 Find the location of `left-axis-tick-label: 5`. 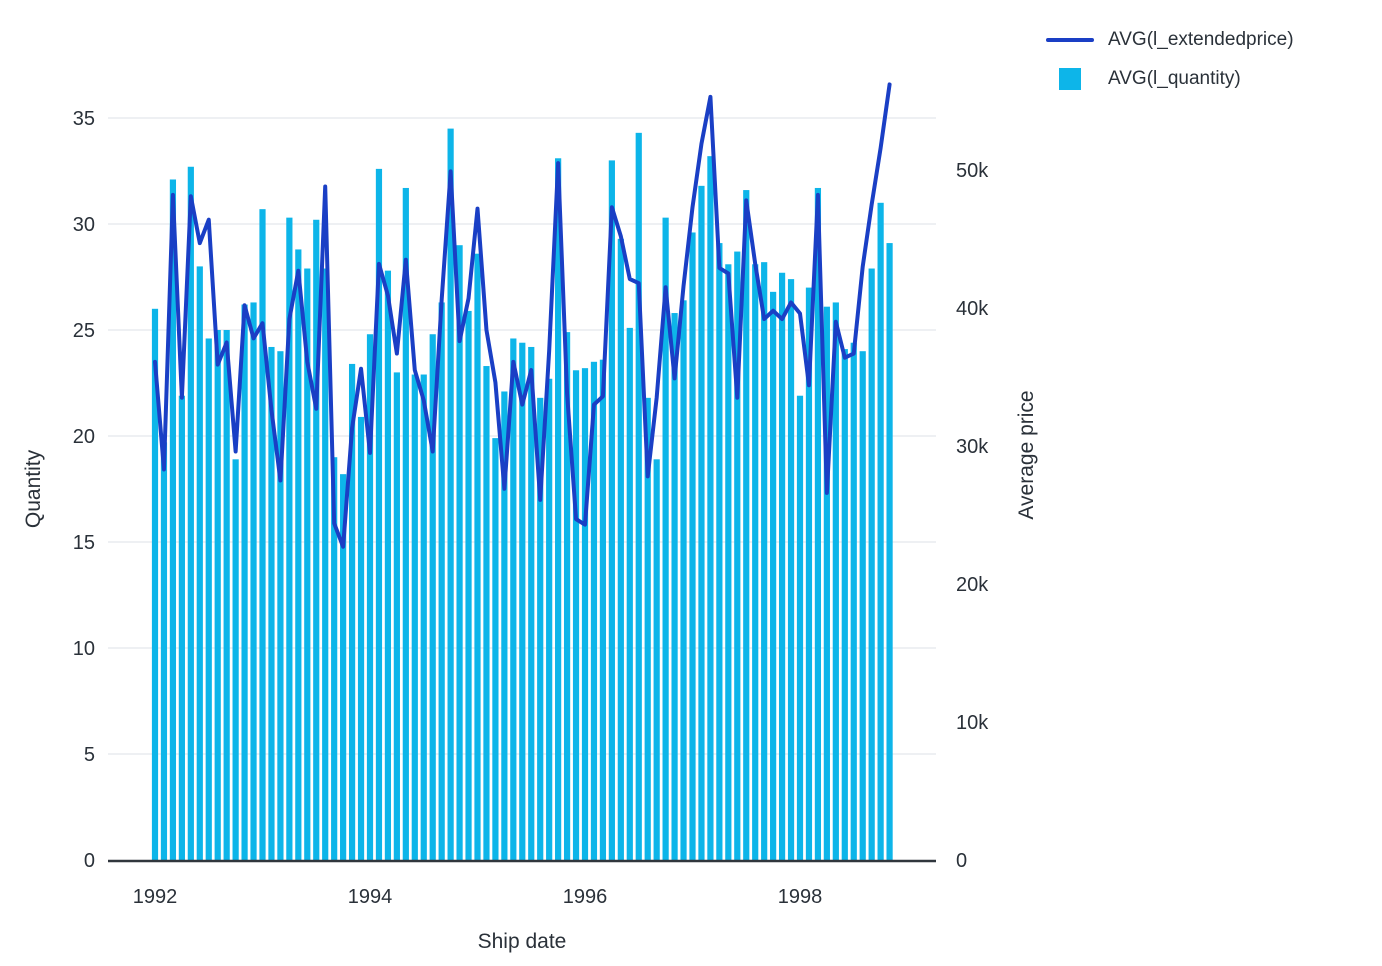

left-axis-tick-label: 5 is located at coordinates (89, 755).